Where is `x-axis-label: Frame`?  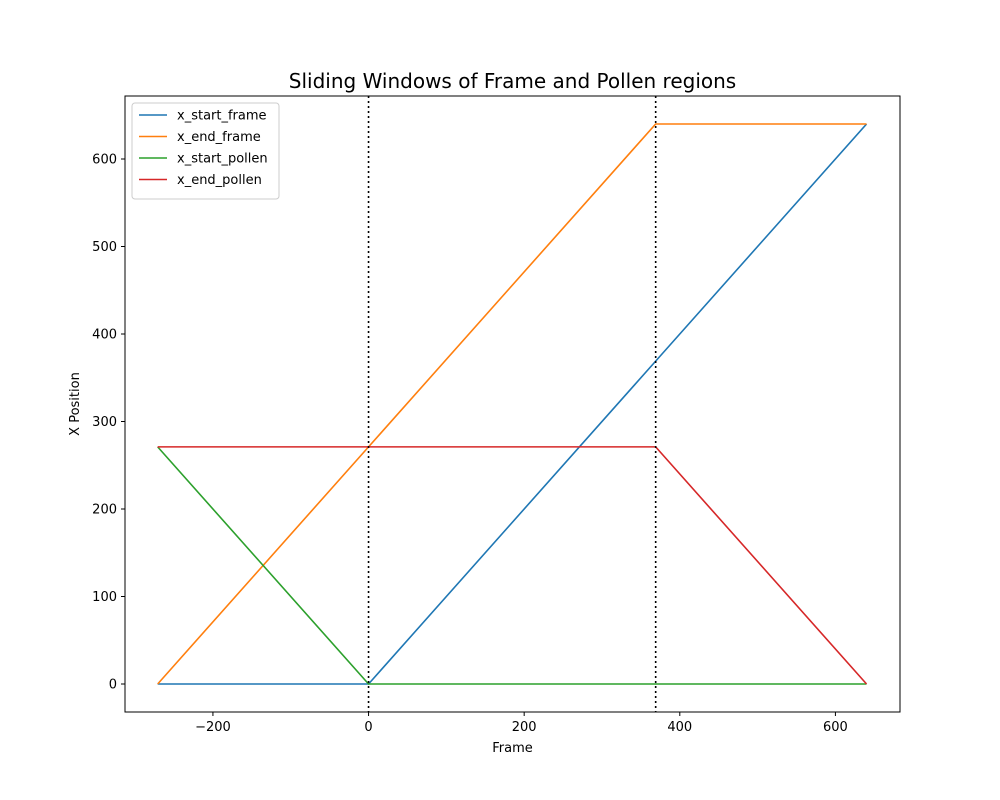 x-axis-label: Frame is located at coordinates (512, 748).